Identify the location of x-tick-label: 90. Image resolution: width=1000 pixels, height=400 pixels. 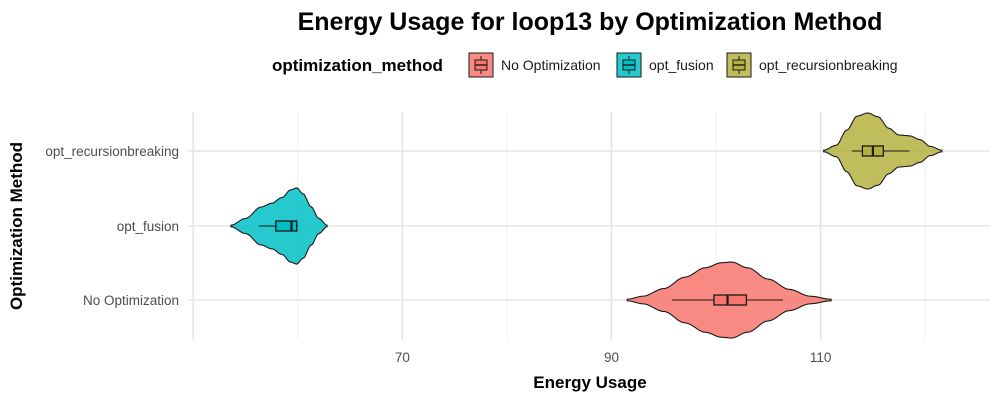
(611, 357).